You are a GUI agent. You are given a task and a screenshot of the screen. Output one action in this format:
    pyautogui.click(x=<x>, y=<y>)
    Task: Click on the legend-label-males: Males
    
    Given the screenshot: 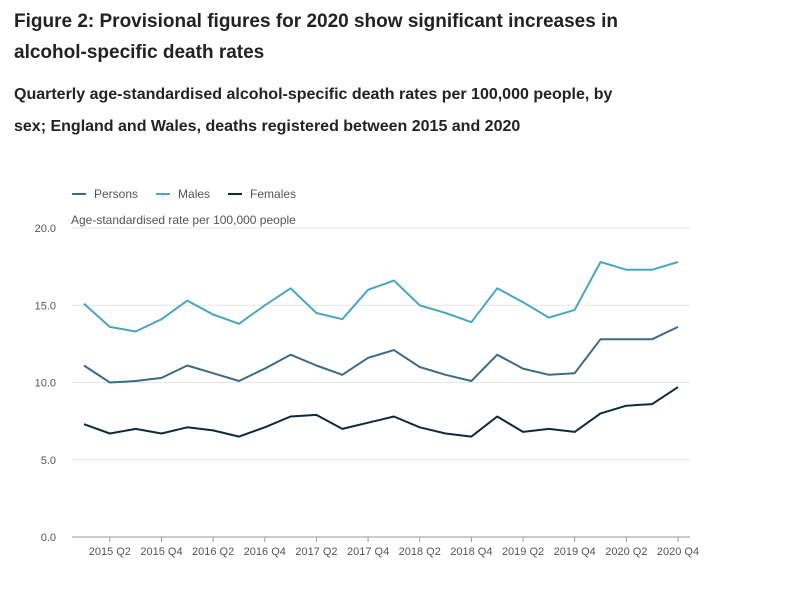 What is the action you would take?
    pyautogui.click(x=194, y=194)
    